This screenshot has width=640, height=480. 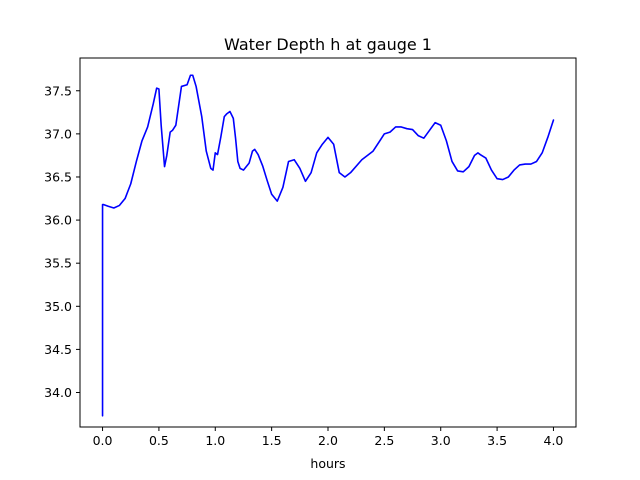 I want to click on y-tick-label: 34.5, so click(x=58, y=349).